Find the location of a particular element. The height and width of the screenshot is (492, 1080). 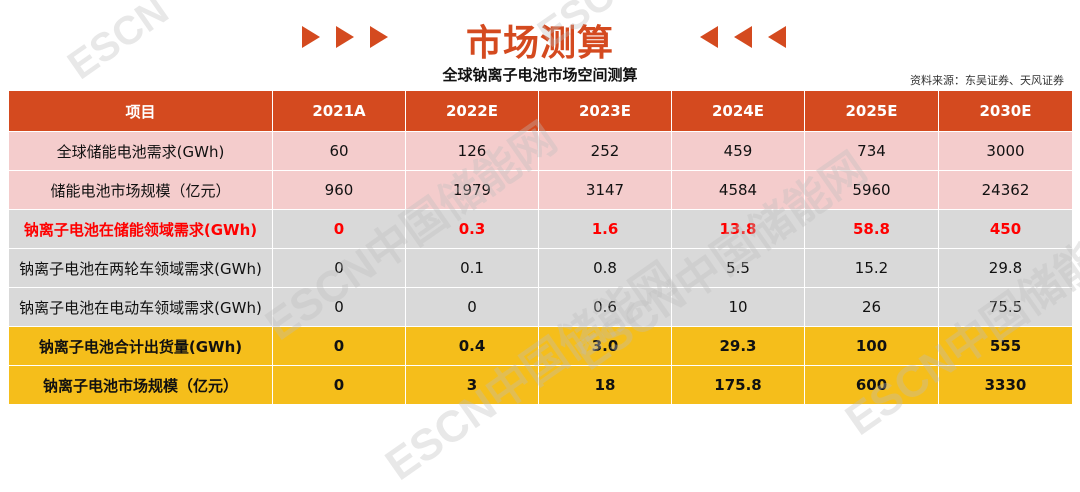

table-cell: 0.1 is located at coordinates (472, 268).